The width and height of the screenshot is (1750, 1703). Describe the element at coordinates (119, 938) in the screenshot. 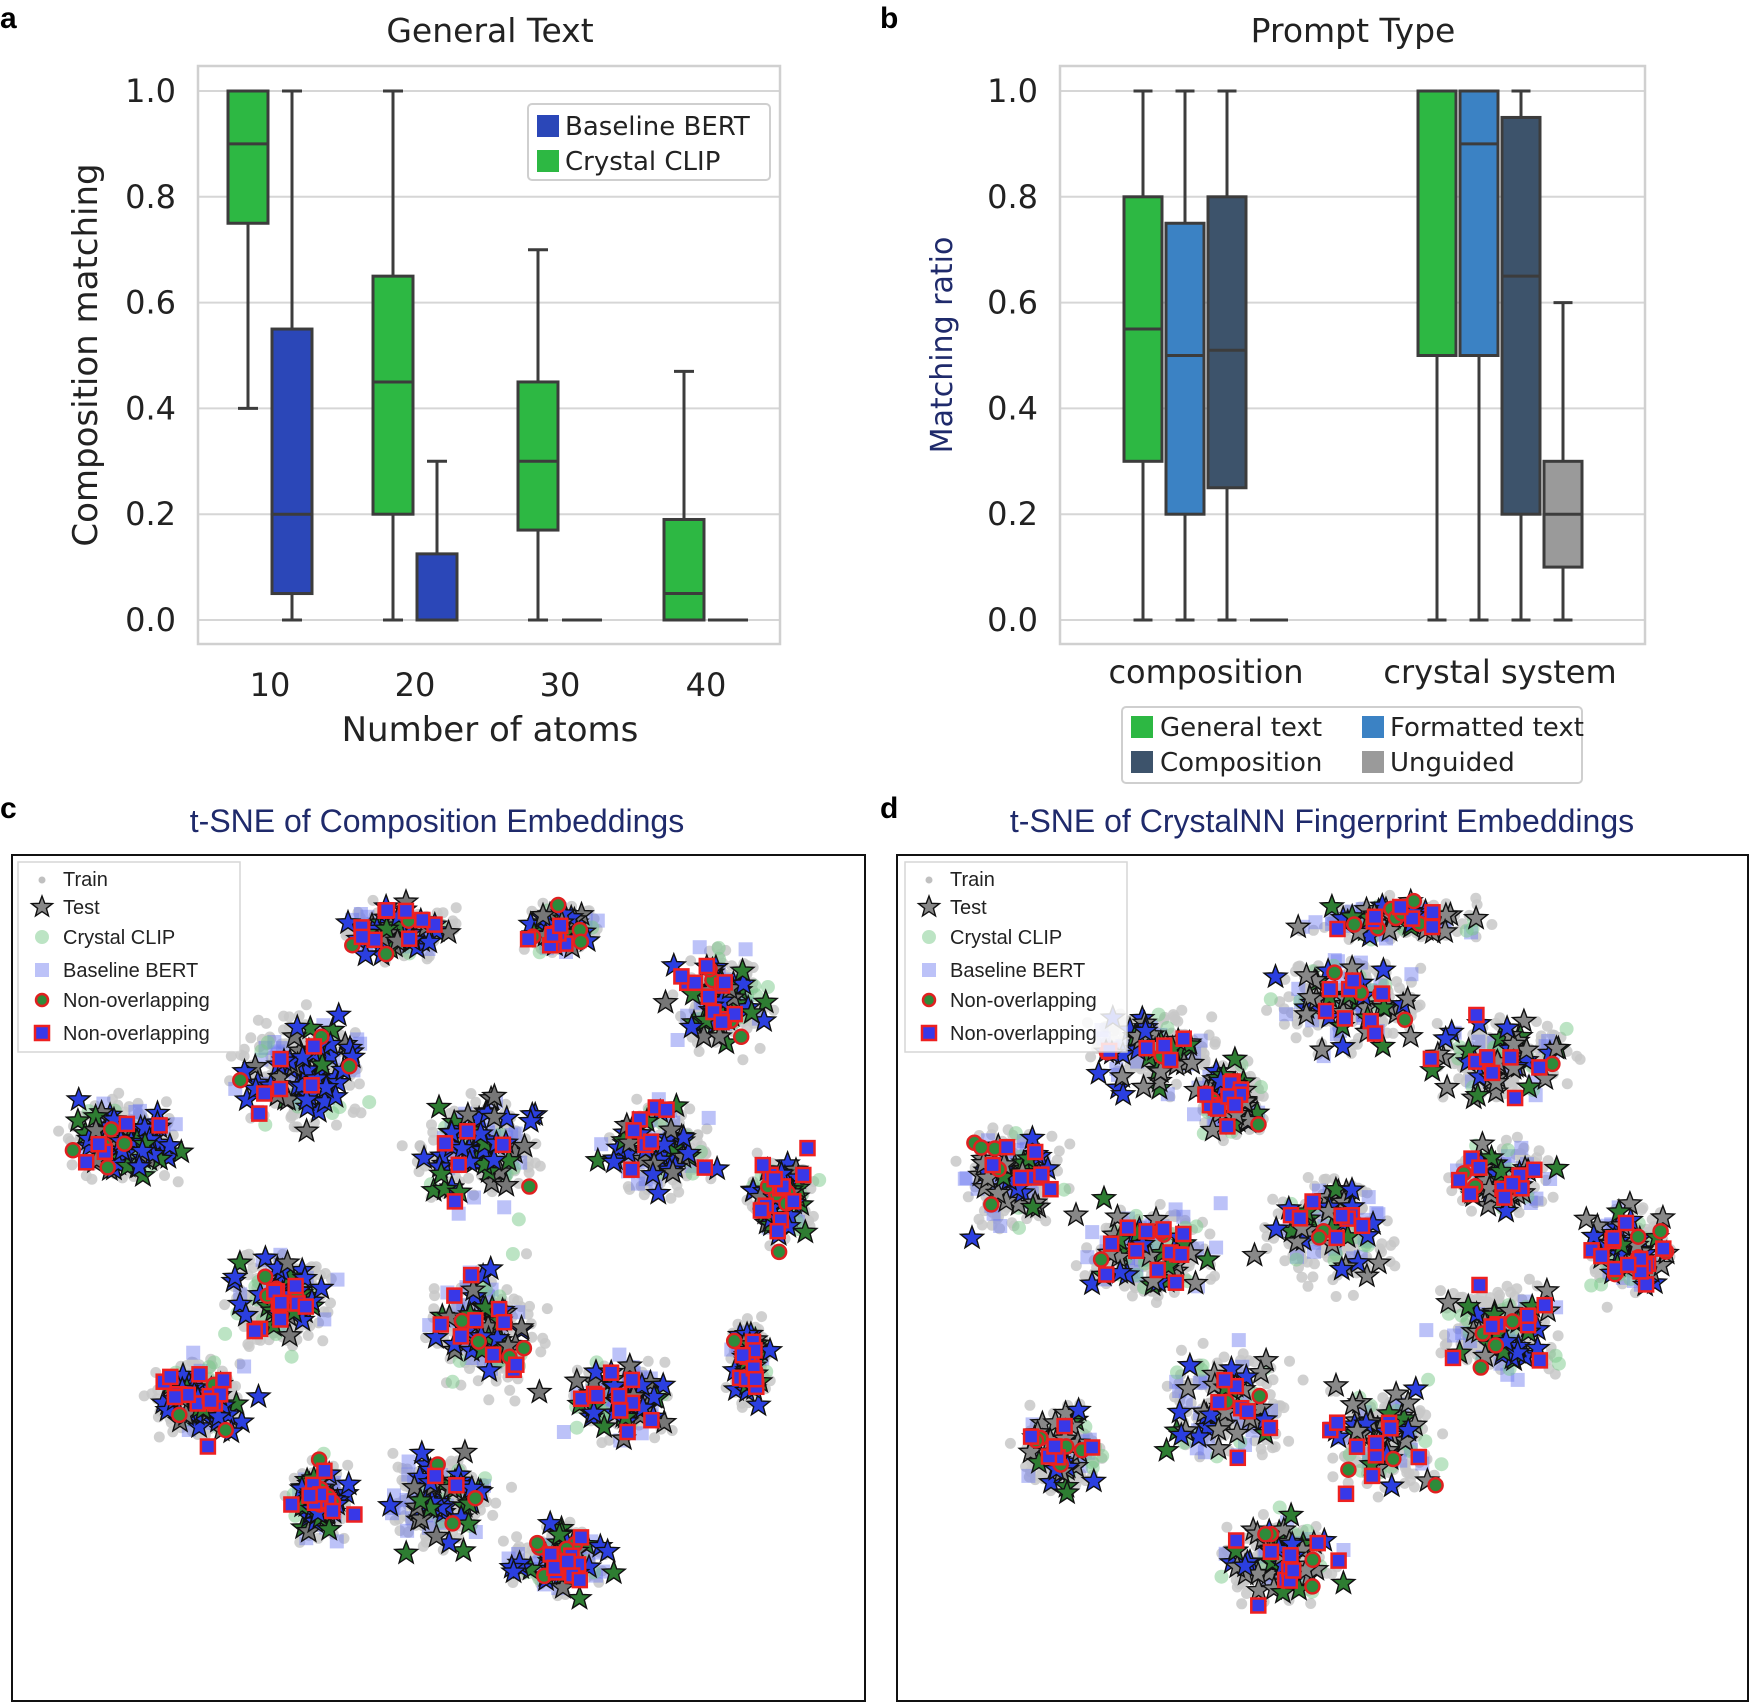

I see `legend-label: Crystal CLIP` at that location.